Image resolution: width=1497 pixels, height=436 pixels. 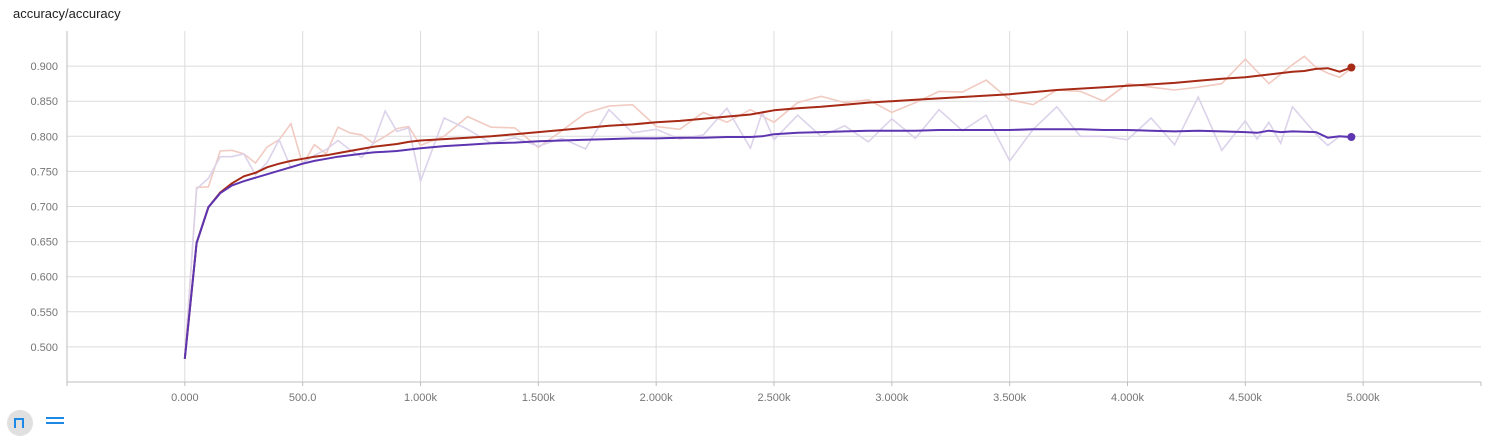 I want to click on y-tick-label: 0.750, so click(x=44, y=172).